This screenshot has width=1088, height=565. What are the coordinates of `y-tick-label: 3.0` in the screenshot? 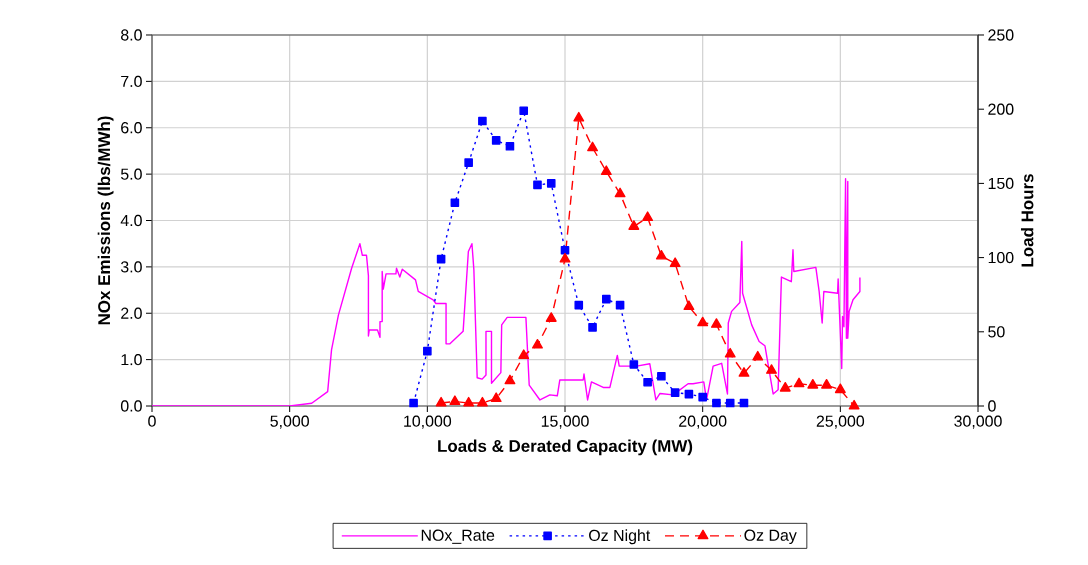 It's located at (131, 267).